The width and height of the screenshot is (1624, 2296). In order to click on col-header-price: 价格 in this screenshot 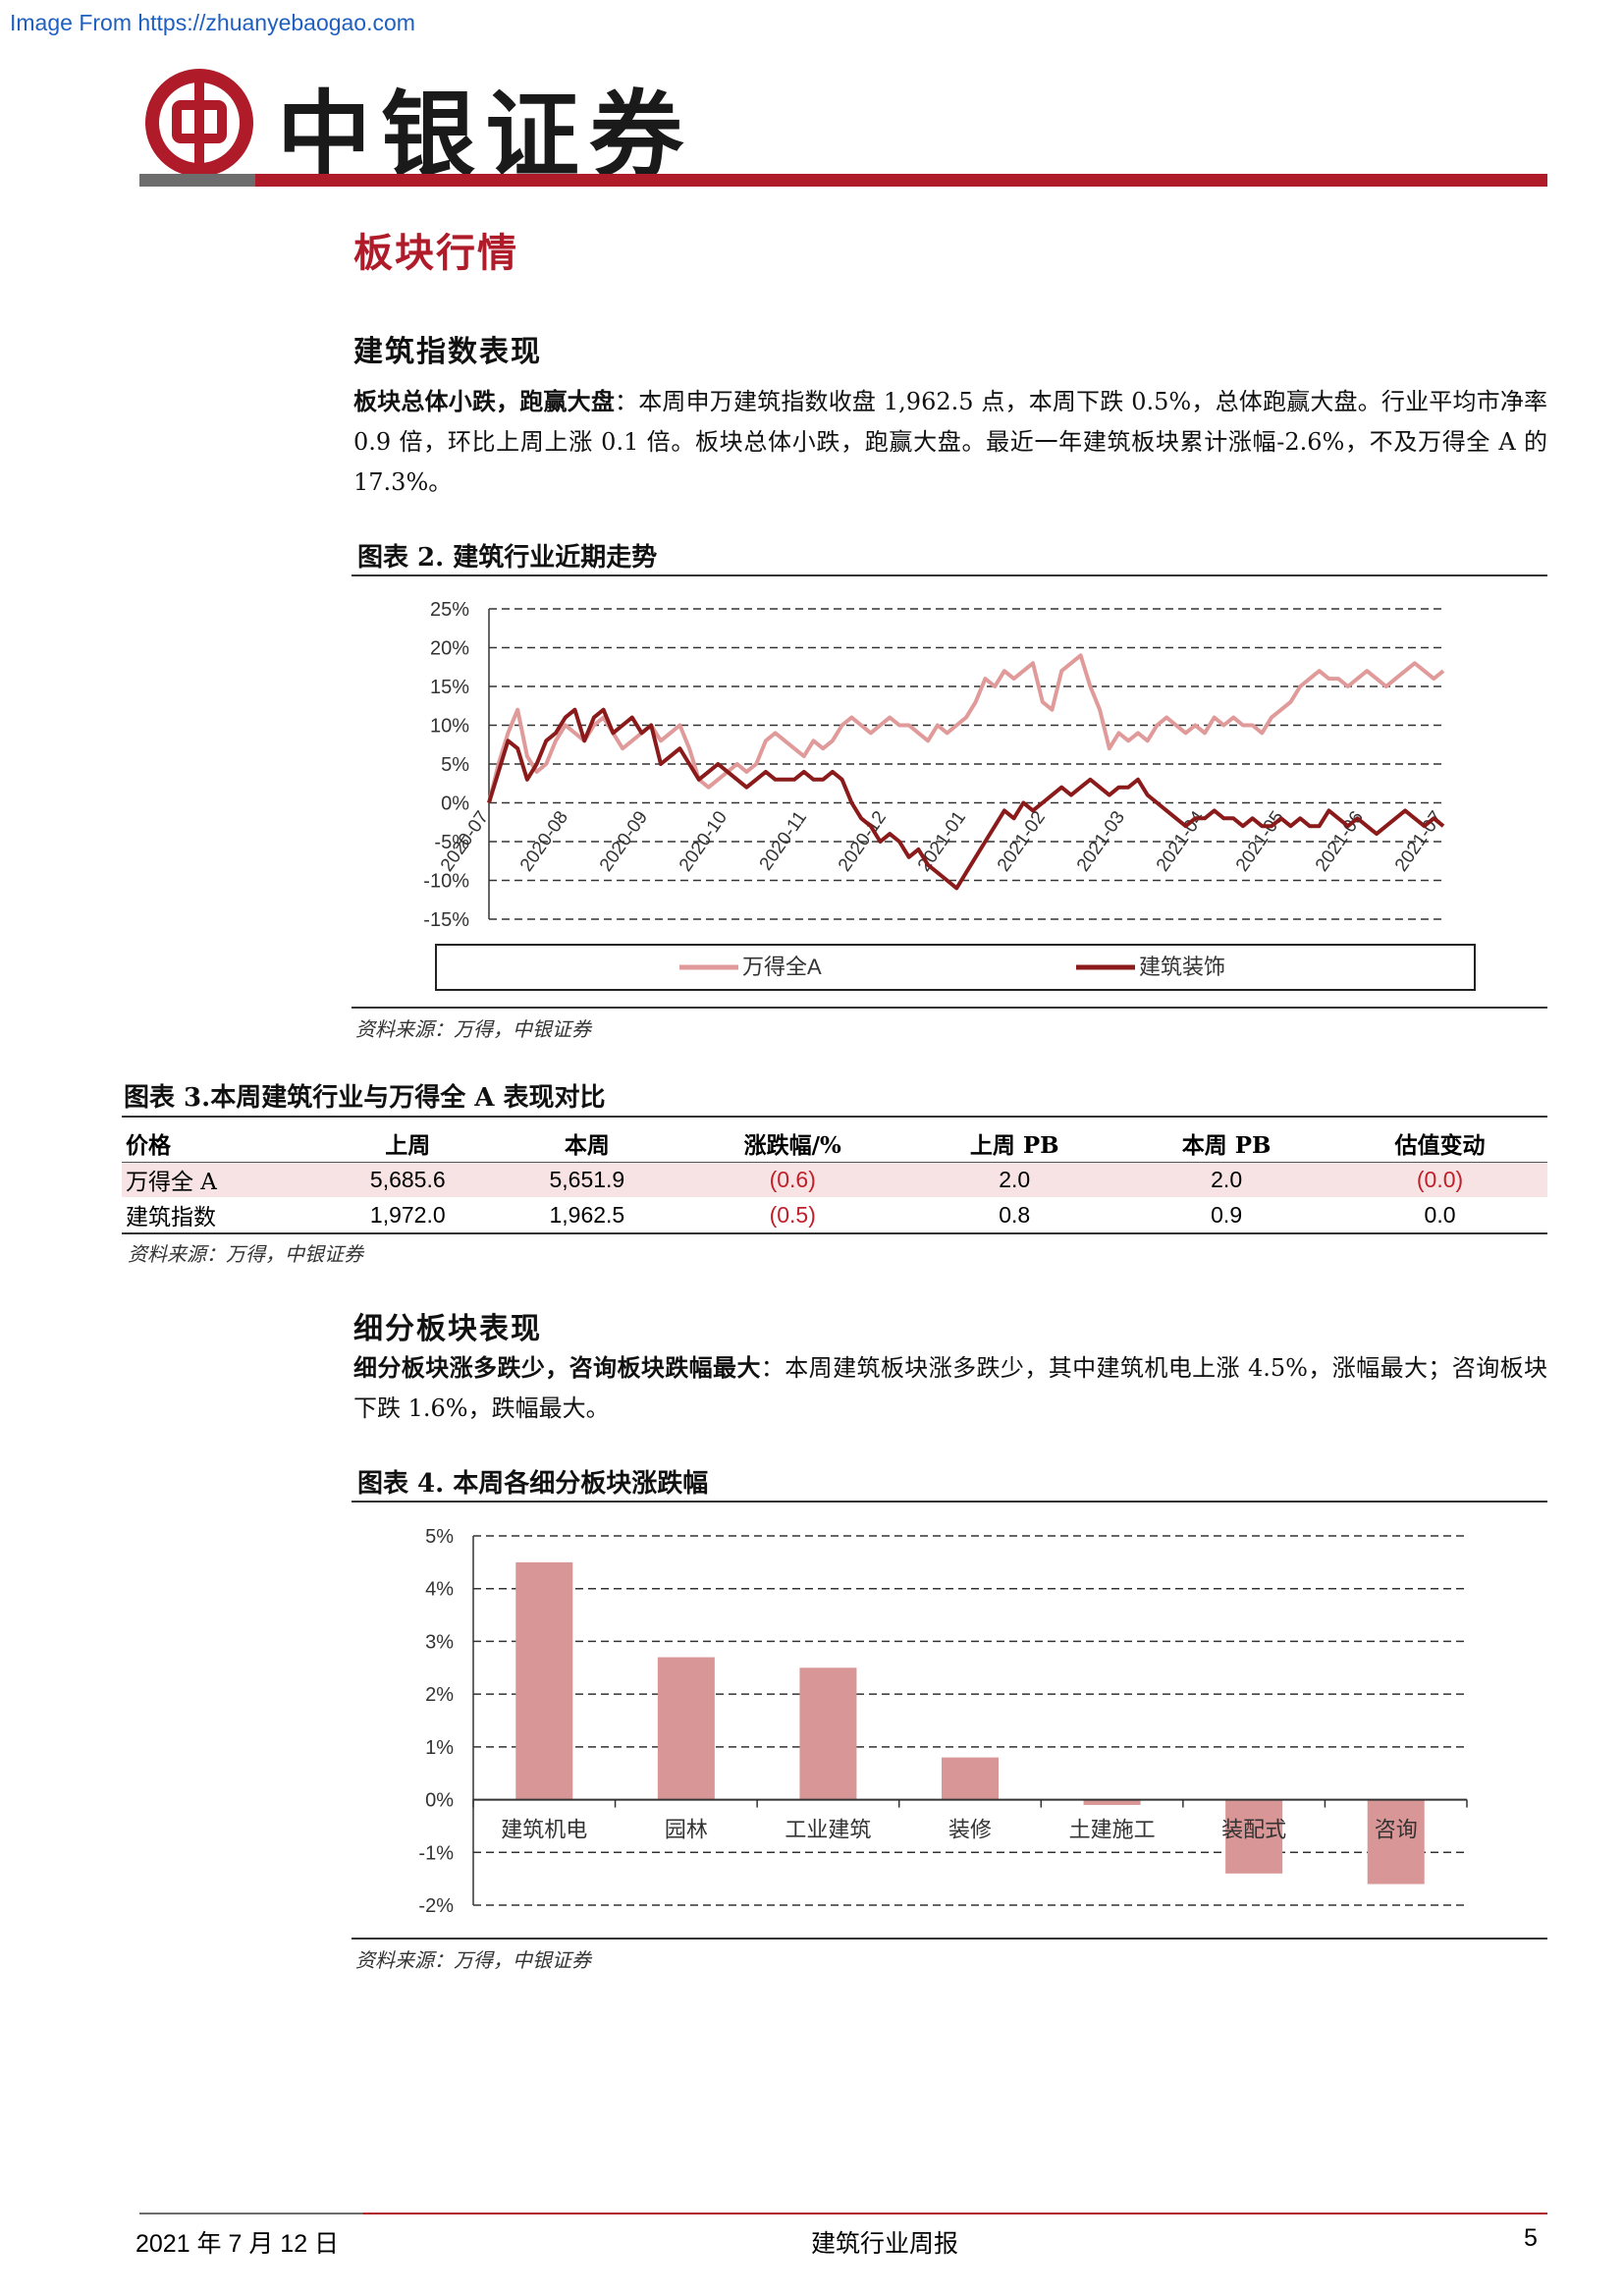, I will do `click(148, 1145)`.